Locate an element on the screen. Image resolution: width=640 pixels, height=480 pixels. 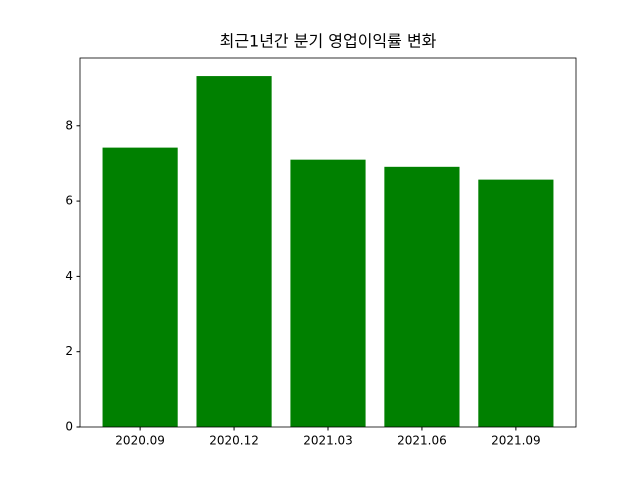
y-tick-label: 6 is located at coordinates (69, 201).